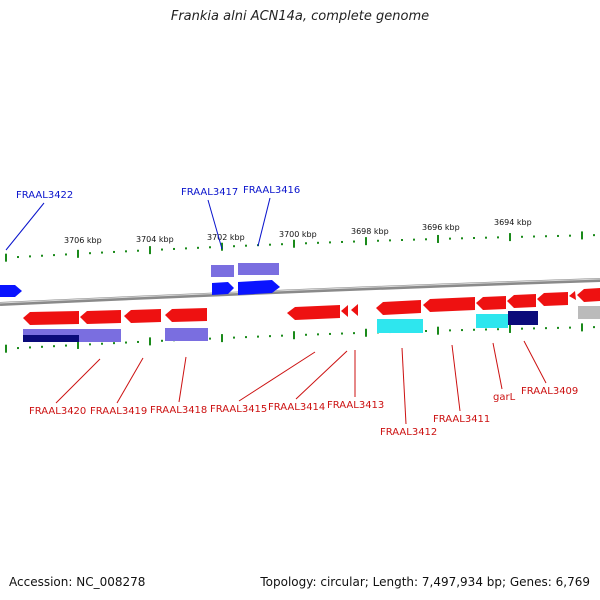 Image resolution: width=600 pixels, height=600 pixels. Describe the element at coordinates (355, 405) in the screenshot. I see `gene-label: FRAAL3413` at that location.